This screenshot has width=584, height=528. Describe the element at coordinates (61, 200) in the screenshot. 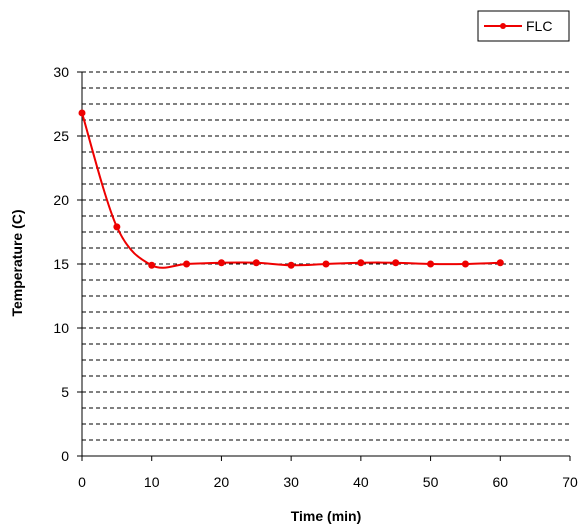

I see `y-tick-label: 20` at that location.